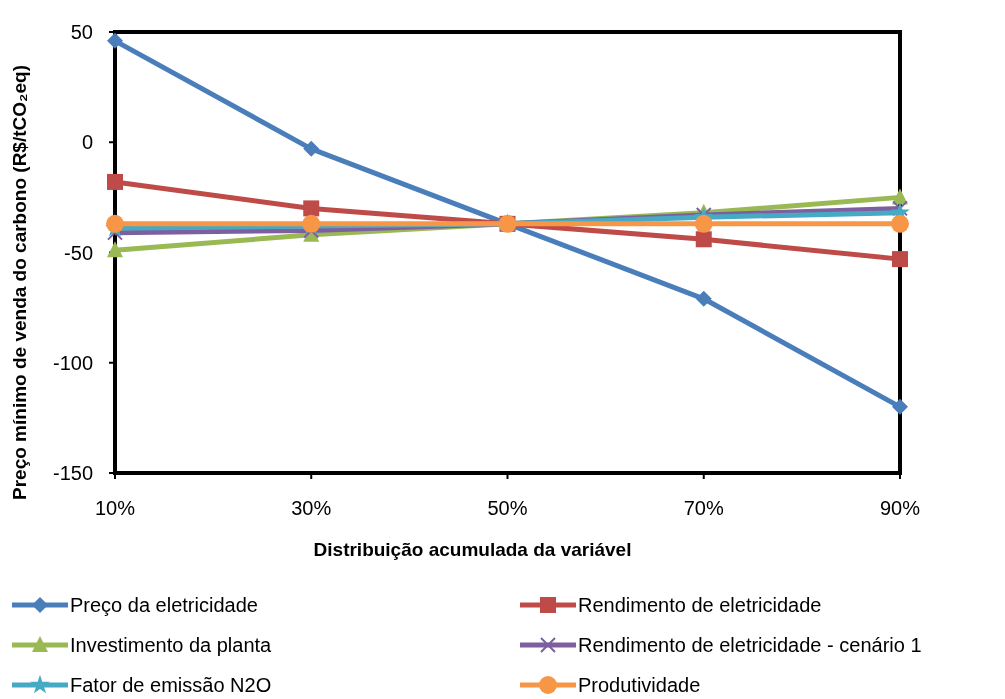 This screenshot has height=699, width=1005. What do you see at coordinates (19, 282) in the screenshot?
I see `y-axis-title: Preço mínimo de venda do carbono (R$/tCO₂eq)` at bounding box center [19, 282].